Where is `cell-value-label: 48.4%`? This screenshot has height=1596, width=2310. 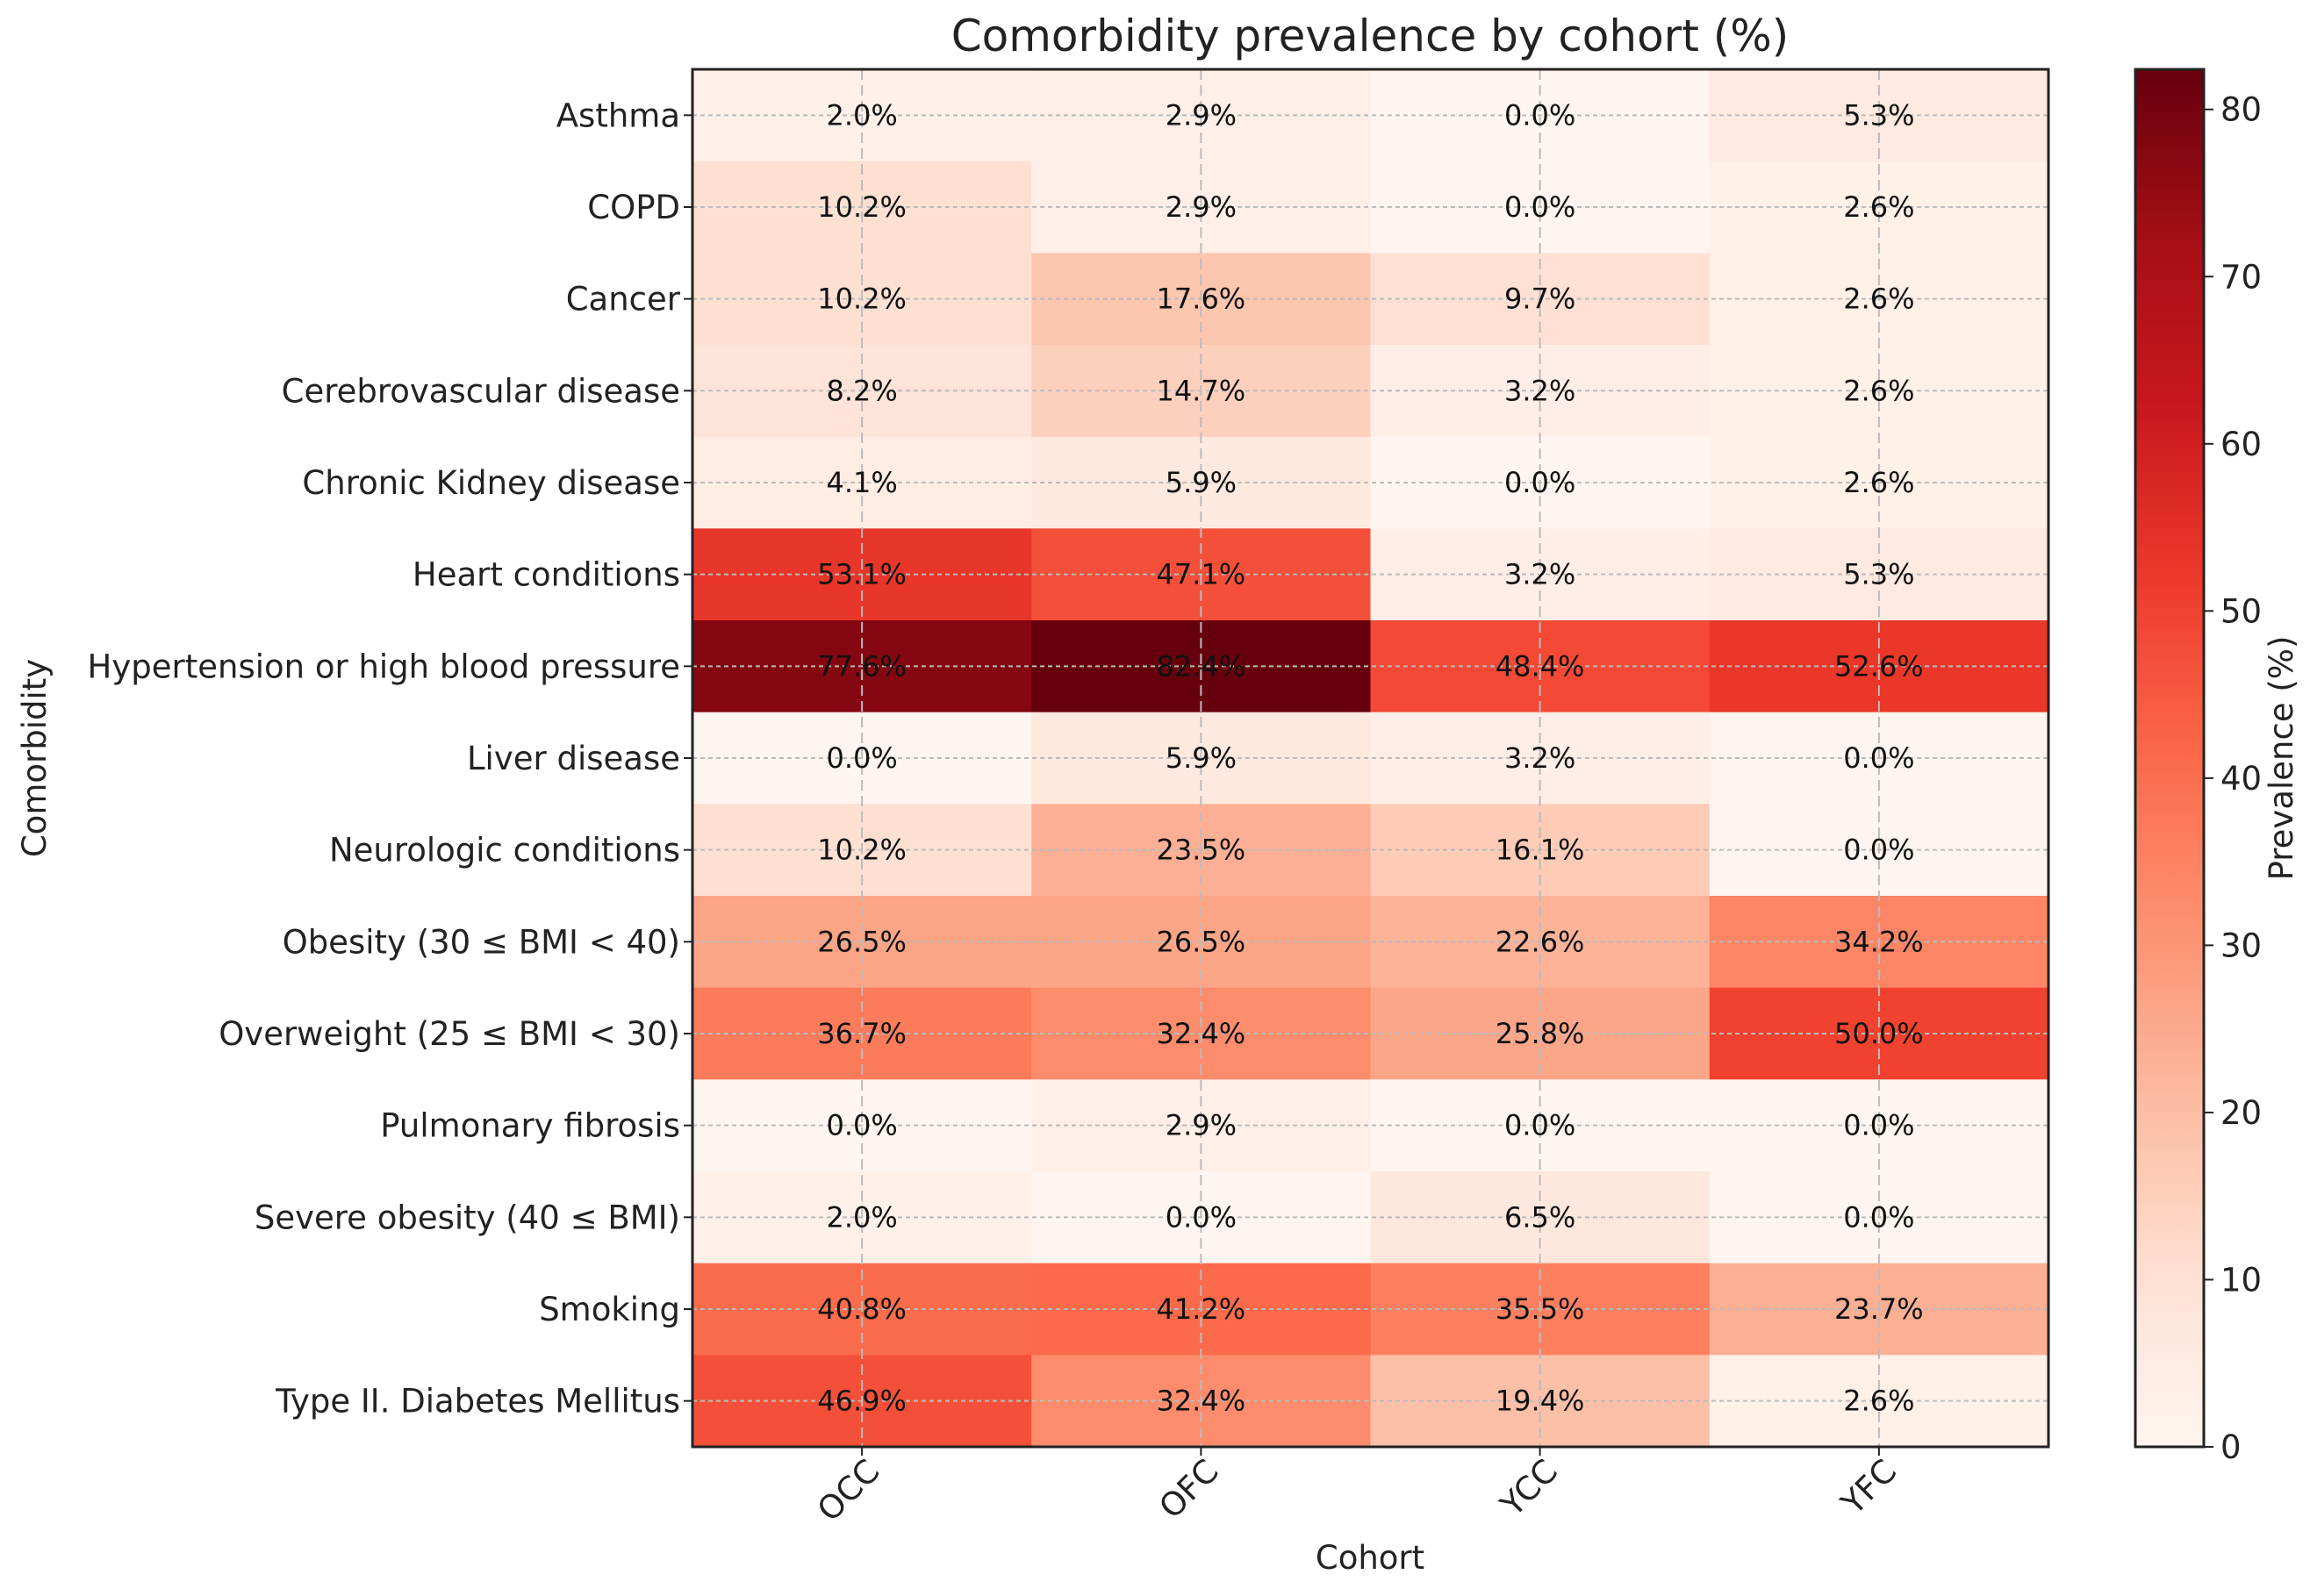 cell-value-label: 48.4% is located at coordinates (1540, 666).